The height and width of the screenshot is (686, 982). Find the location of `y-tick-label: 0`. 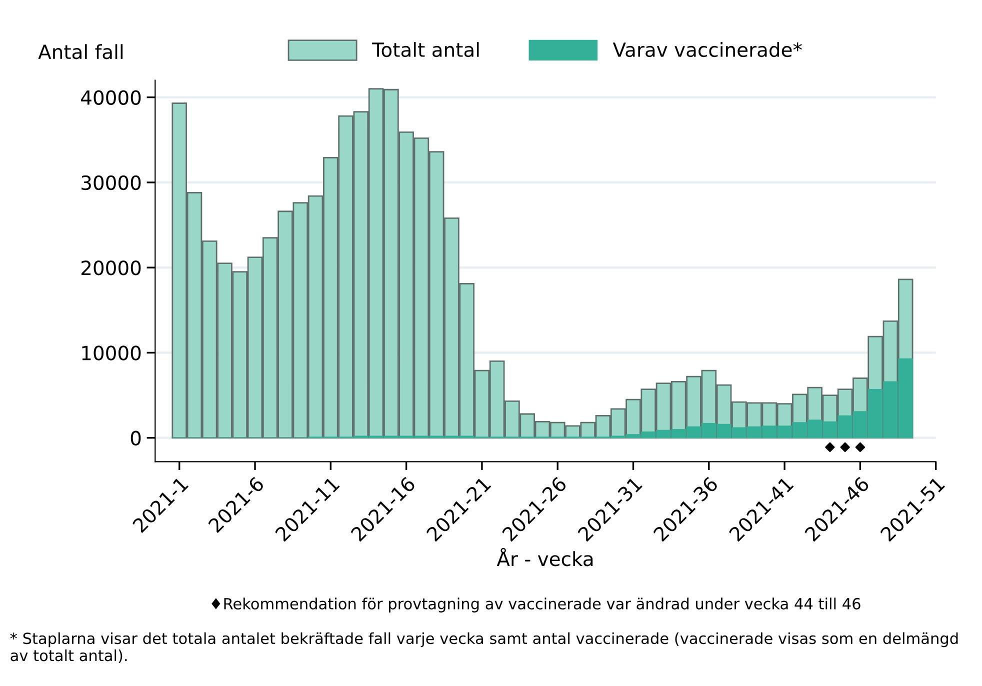

y-tick-label: 0 is located at coordinates (135, 438).